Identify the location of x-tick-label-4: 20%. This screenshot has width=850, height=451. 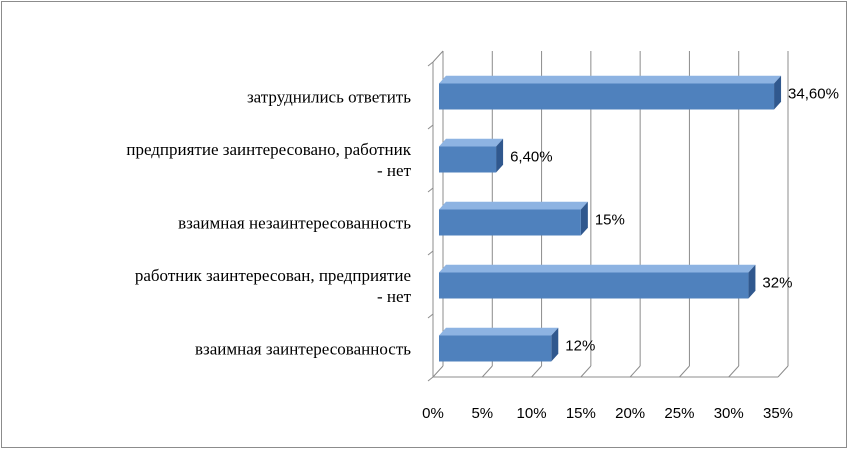
(630, 413).